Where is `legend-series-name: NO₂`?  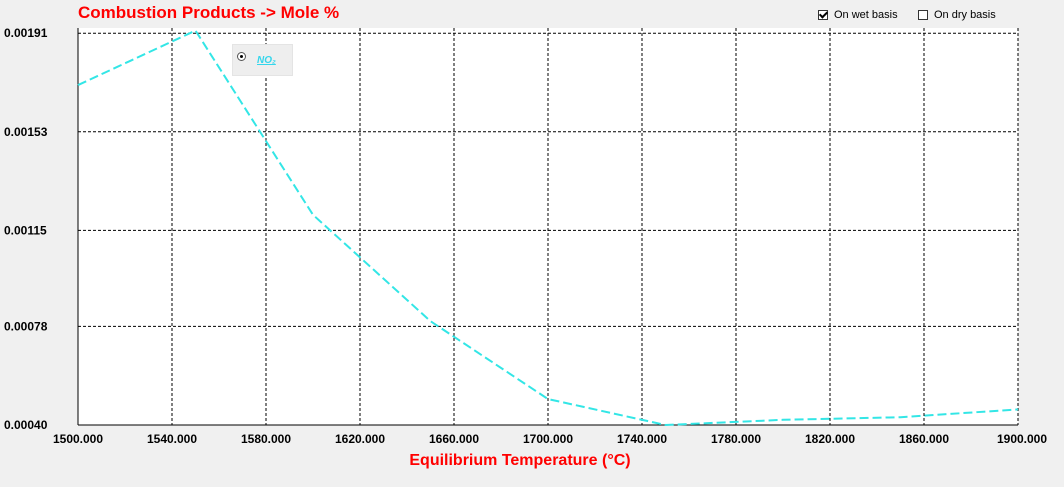 legend-series-name: NO₂ is located at coordinates (266, 60).